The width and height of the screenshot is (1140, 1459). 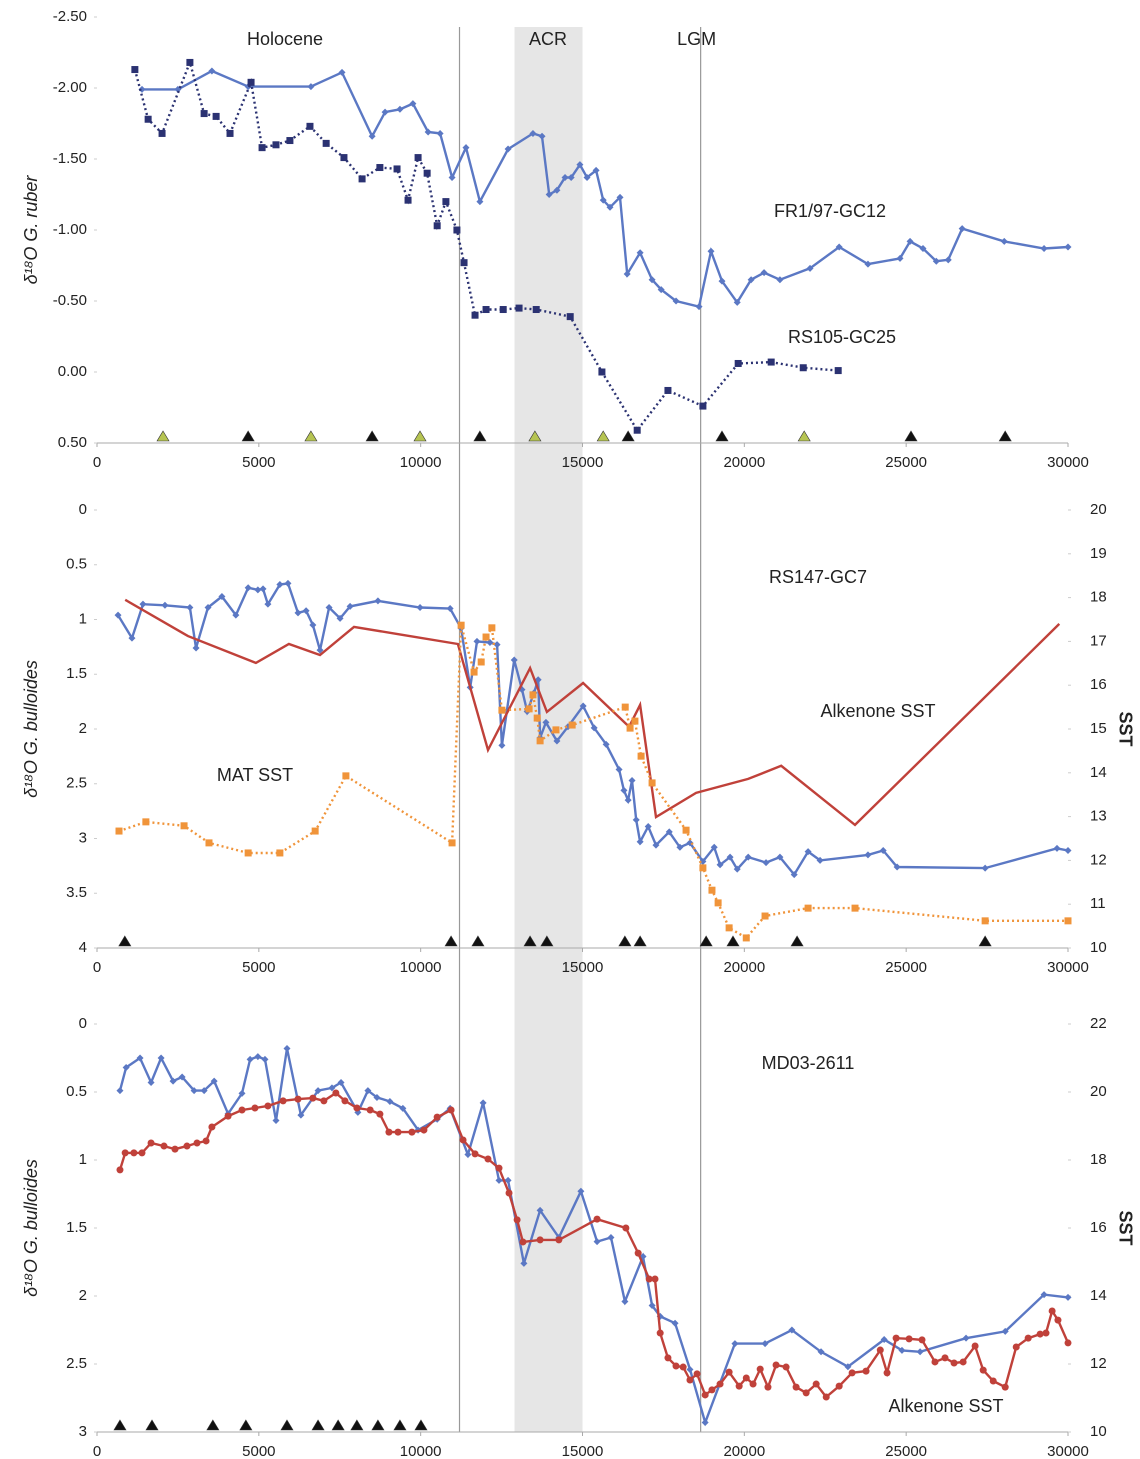 I want to click on panel-title: RS147-GC7, so click(x=818, y=577).